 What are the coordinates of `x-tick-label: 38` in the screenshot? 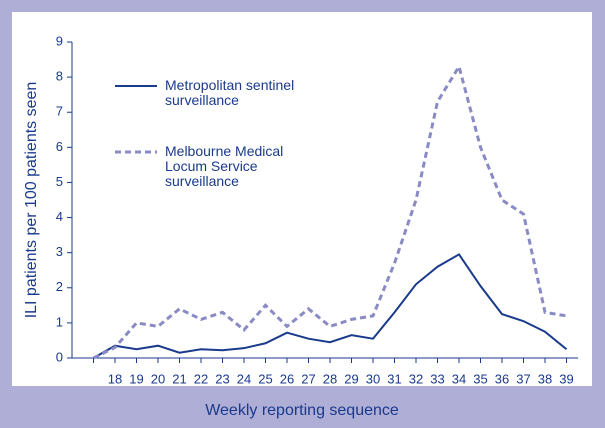 It's located at (545, 378).